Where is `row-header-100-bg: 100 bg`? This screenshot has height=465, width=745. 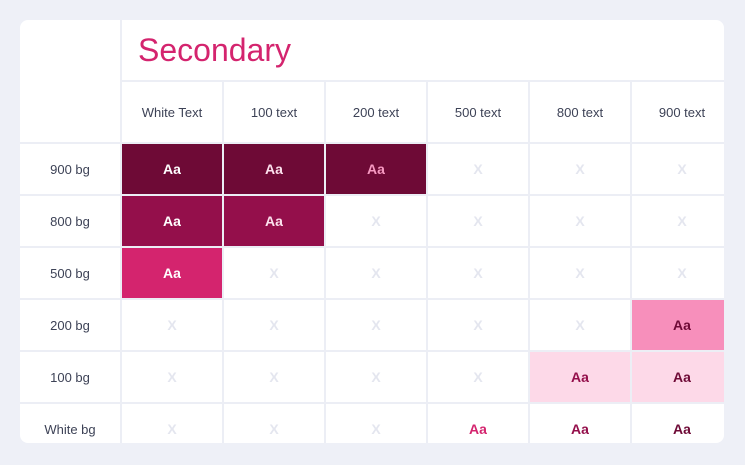 row-header-100-bg: 100 bg is located at coordinates (70, 377).